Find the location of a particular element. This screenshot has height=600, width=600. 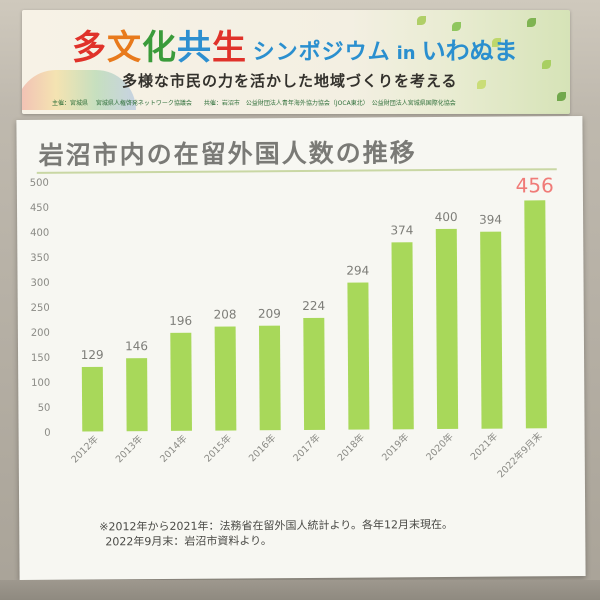

x-tick-label: 2013年 is located at coordinates (129, 448).